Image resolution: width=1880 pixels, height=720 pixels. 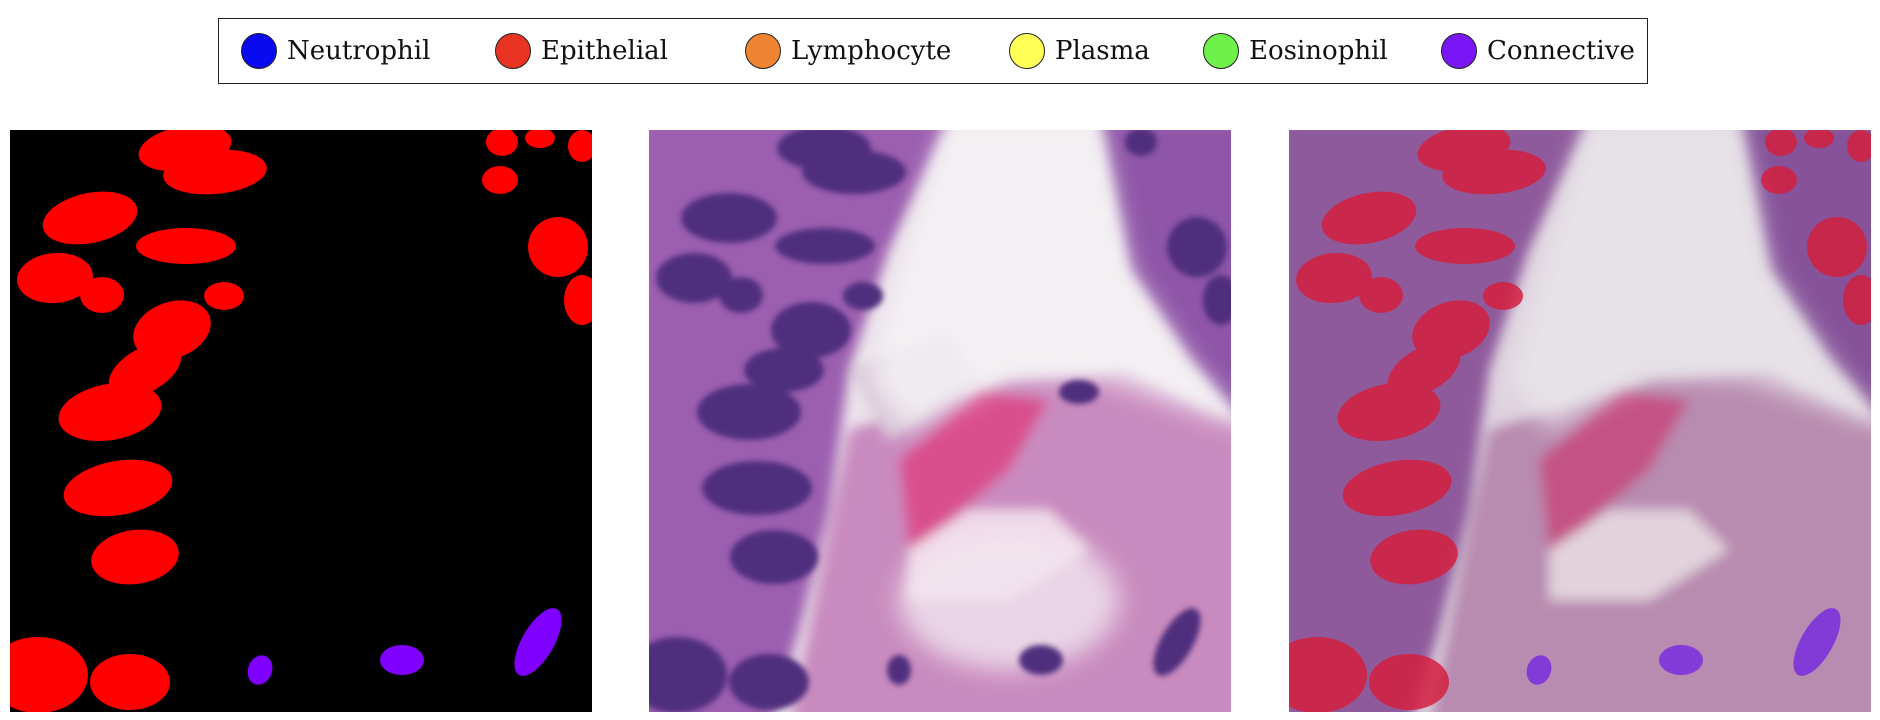 What do you see at coordinates (513, 50) in the screenshot?
I see `epithelial-swatch` at bounding box center [513, 50].